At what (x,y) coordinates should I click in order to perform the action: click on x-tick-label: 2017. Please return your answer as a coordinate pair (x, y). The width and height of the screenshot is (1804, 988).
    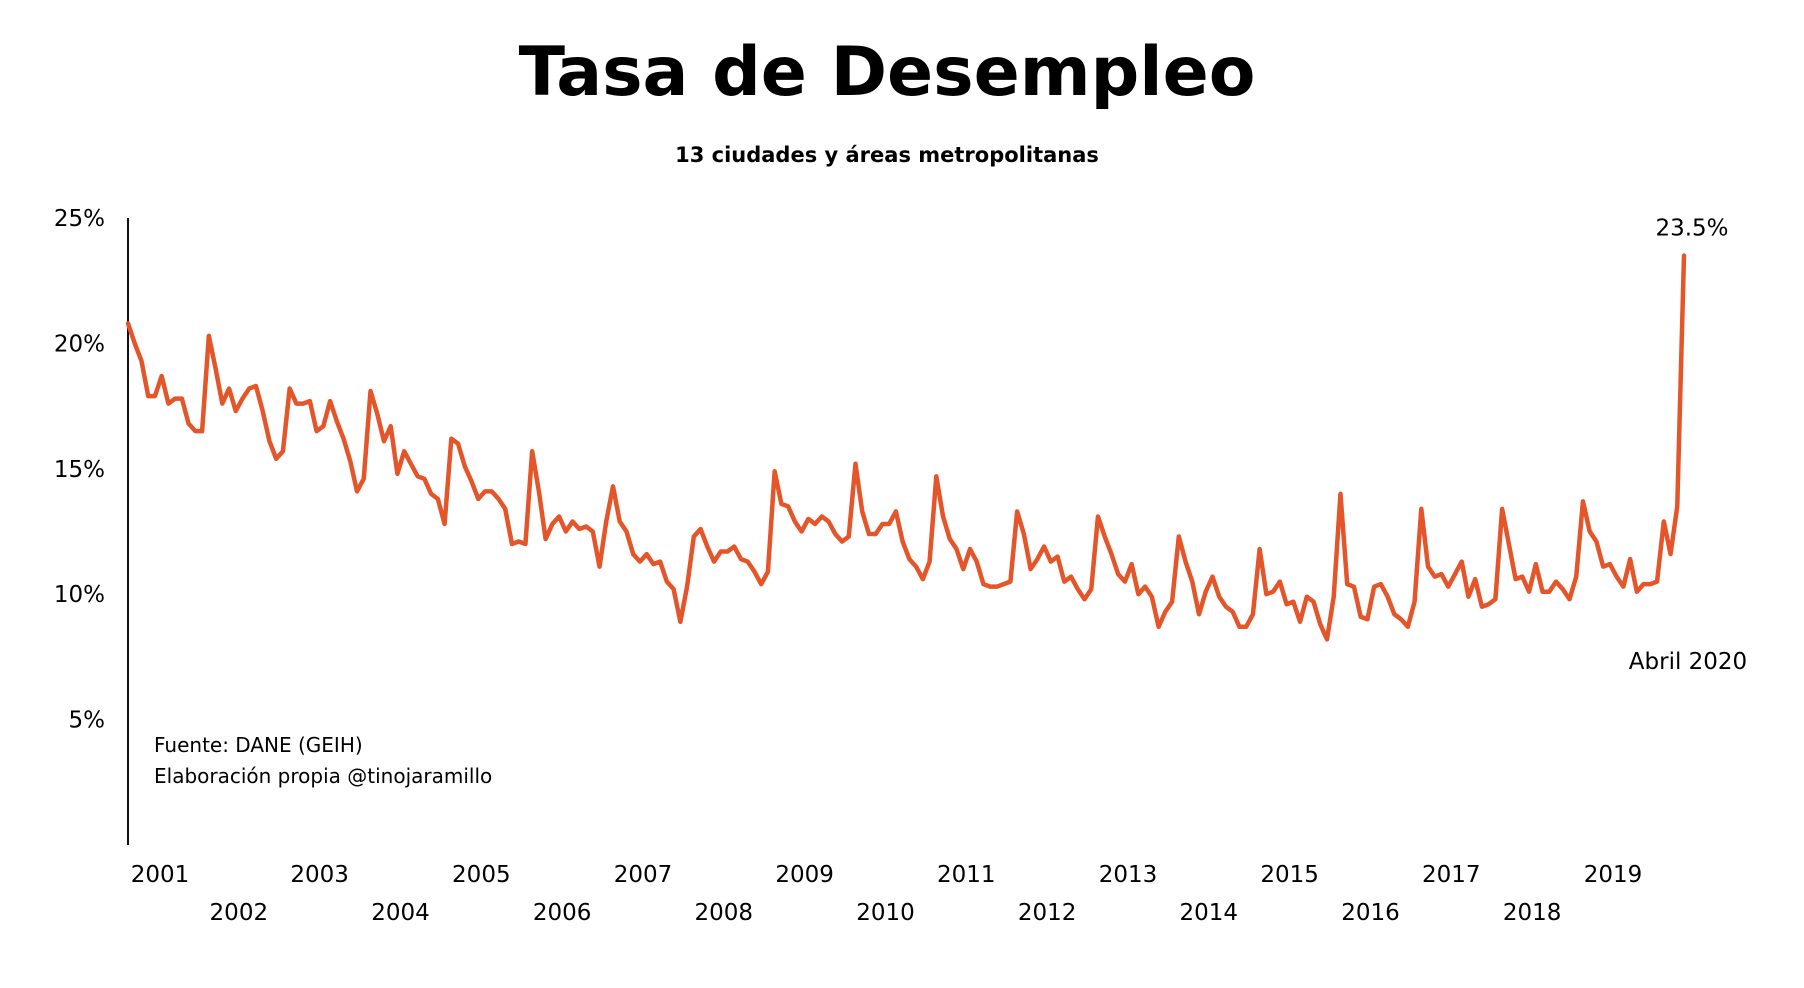
    Looking at the image, I should click on (1451, 875).